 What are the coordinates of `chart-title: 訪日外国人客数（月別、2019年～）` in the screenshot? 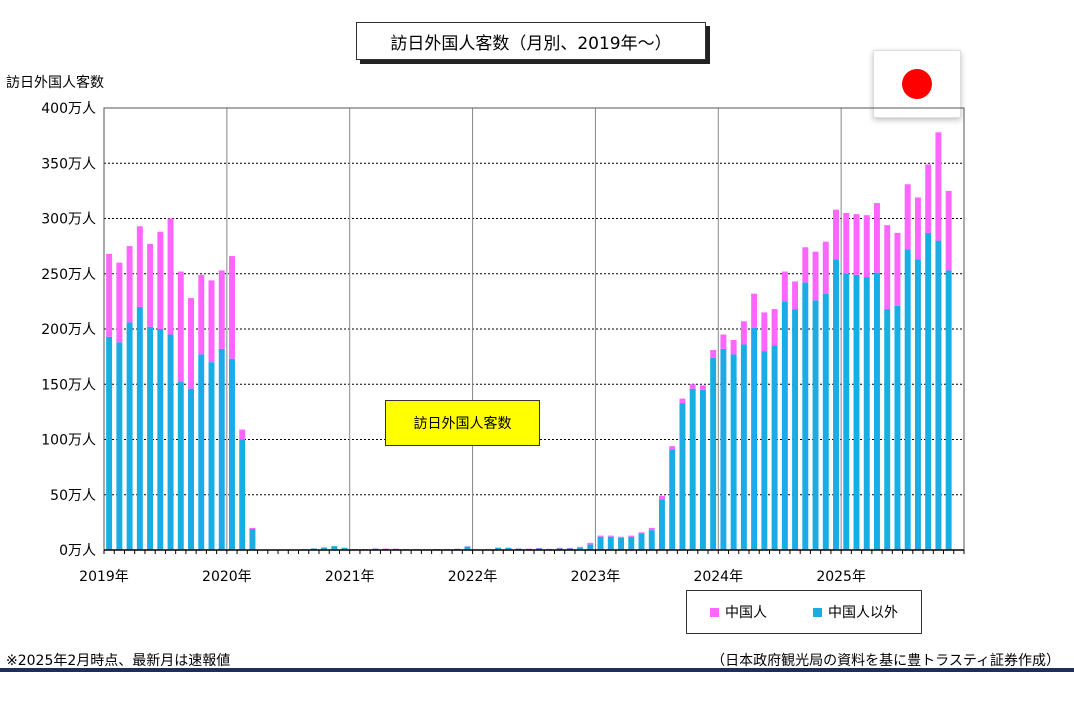 It's located at (531, 41).